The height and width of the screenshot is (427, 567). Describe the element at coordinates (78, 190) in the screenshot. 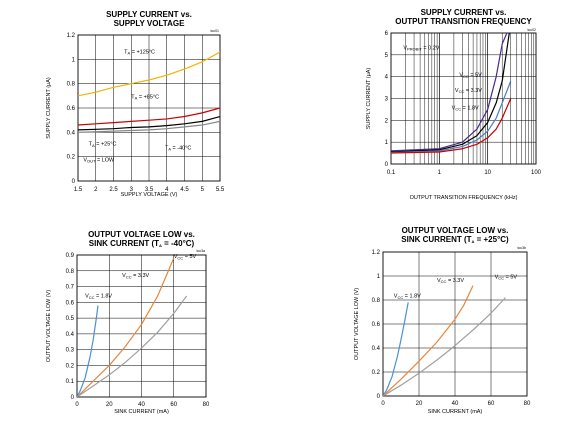

I see `x-tick-label: 1.5` at that location.